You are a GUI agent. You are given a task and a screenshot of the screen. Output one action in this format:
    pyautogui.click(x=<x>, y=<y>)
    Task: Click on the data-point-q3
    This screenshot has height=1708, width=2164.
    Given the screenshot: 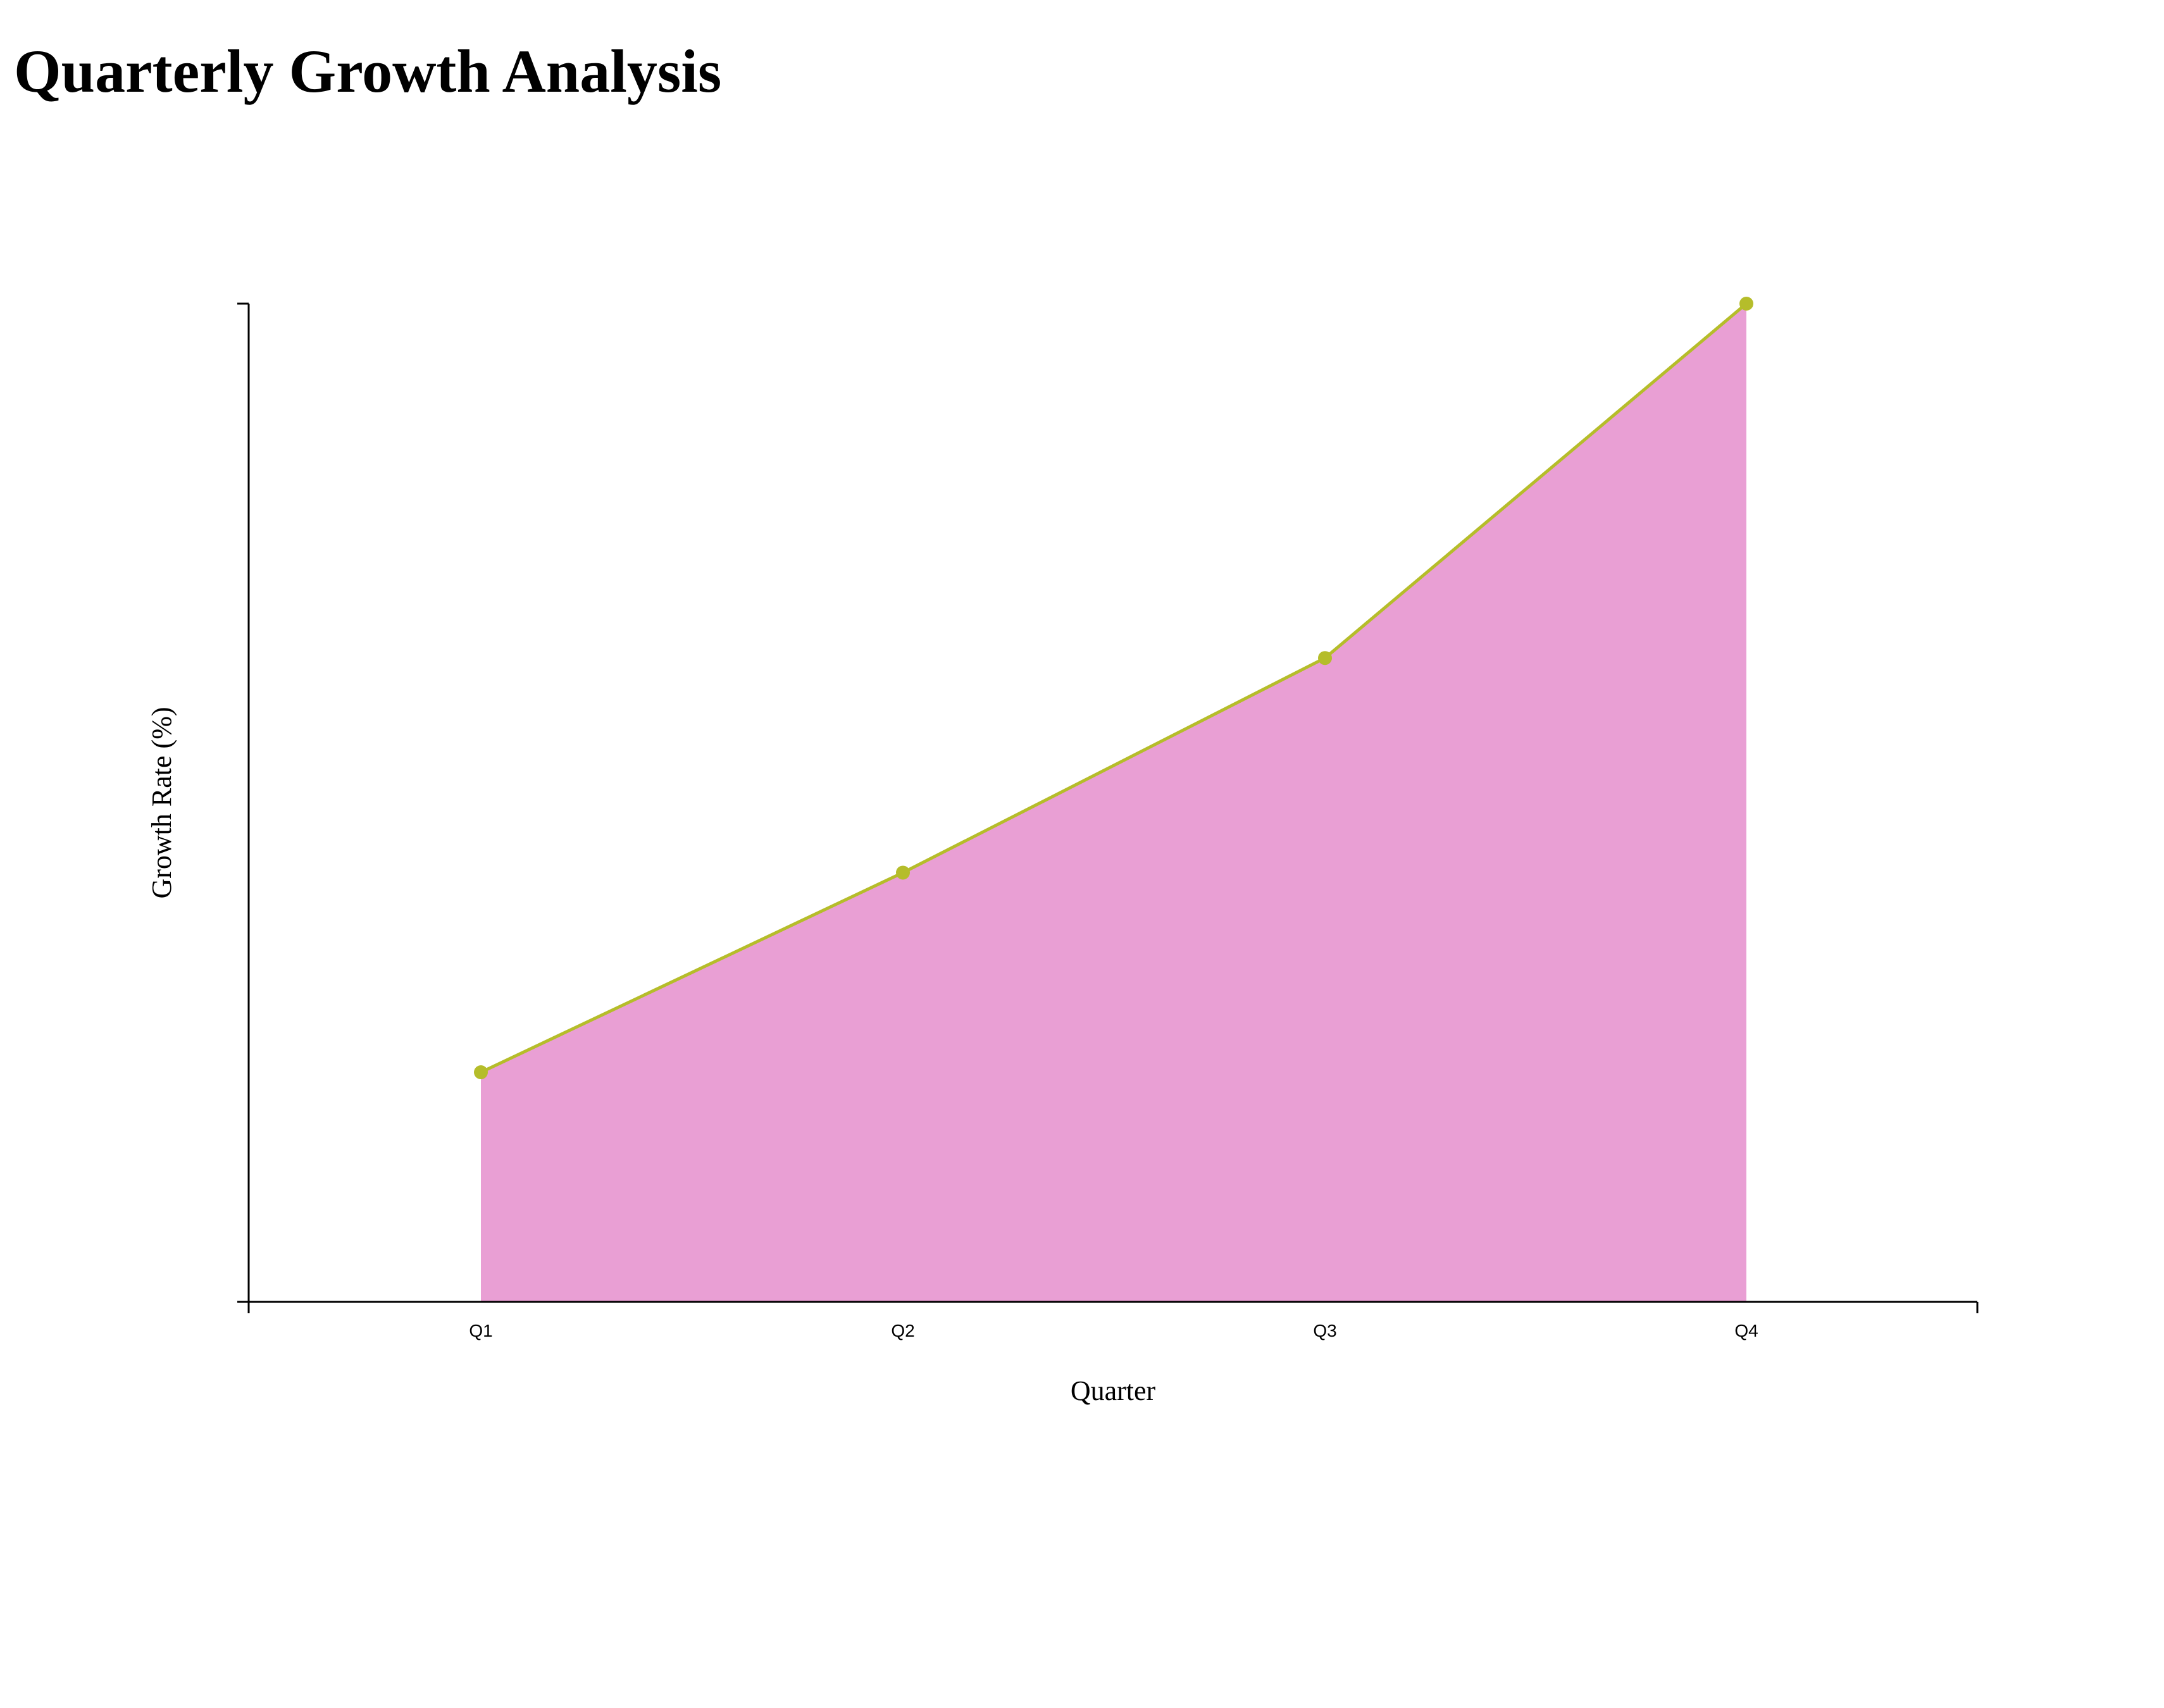 What is the action you would take?
    pyautogui.click(x=1325, y=658)
    